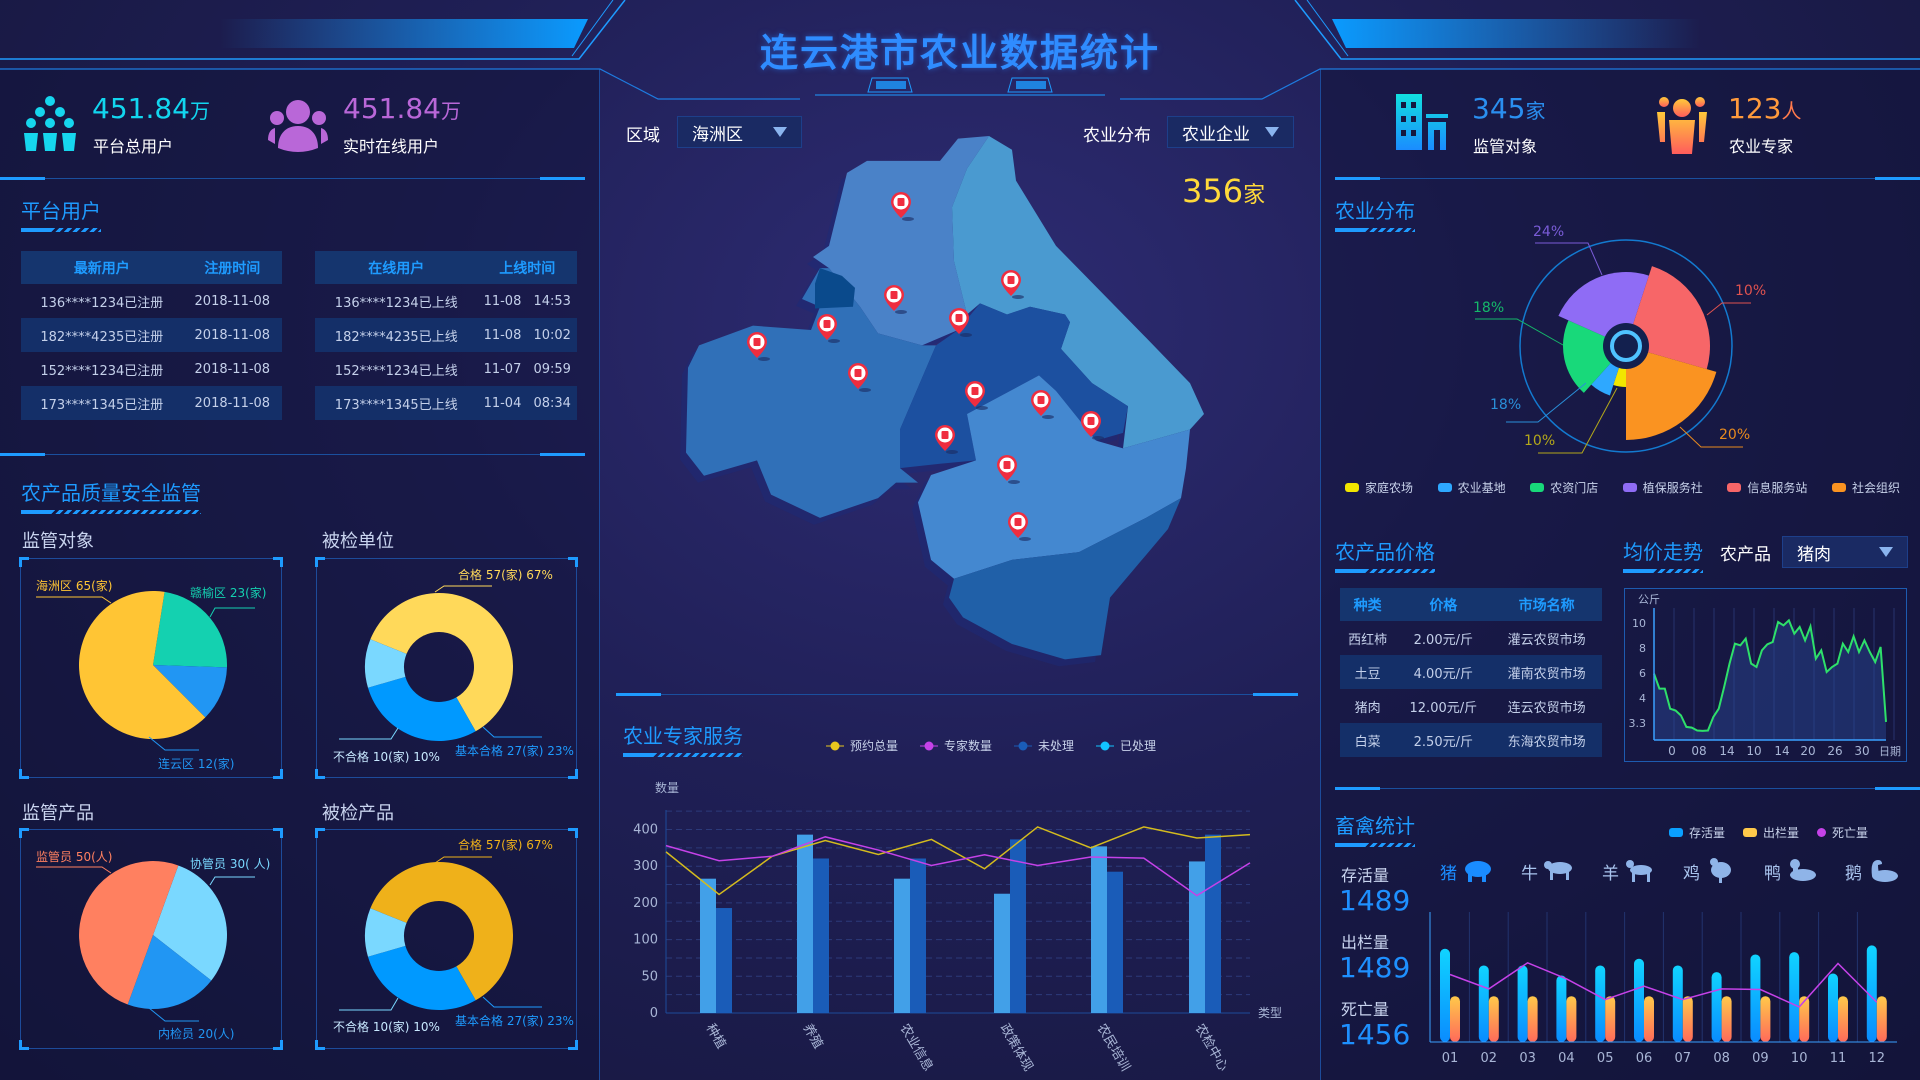 Image resolution: width=1920 pixels, height=1080 pixels. Describe the element at coordinates (1842, 832) in the screenshot. I see `legend-item: 死亡量` at that location.